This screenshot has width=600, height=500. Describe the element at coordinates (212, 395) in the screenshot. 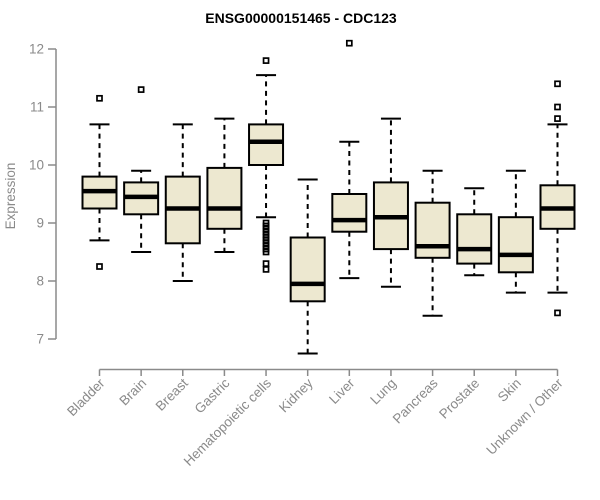

I see `x-tick-label: Gastric` at that location.